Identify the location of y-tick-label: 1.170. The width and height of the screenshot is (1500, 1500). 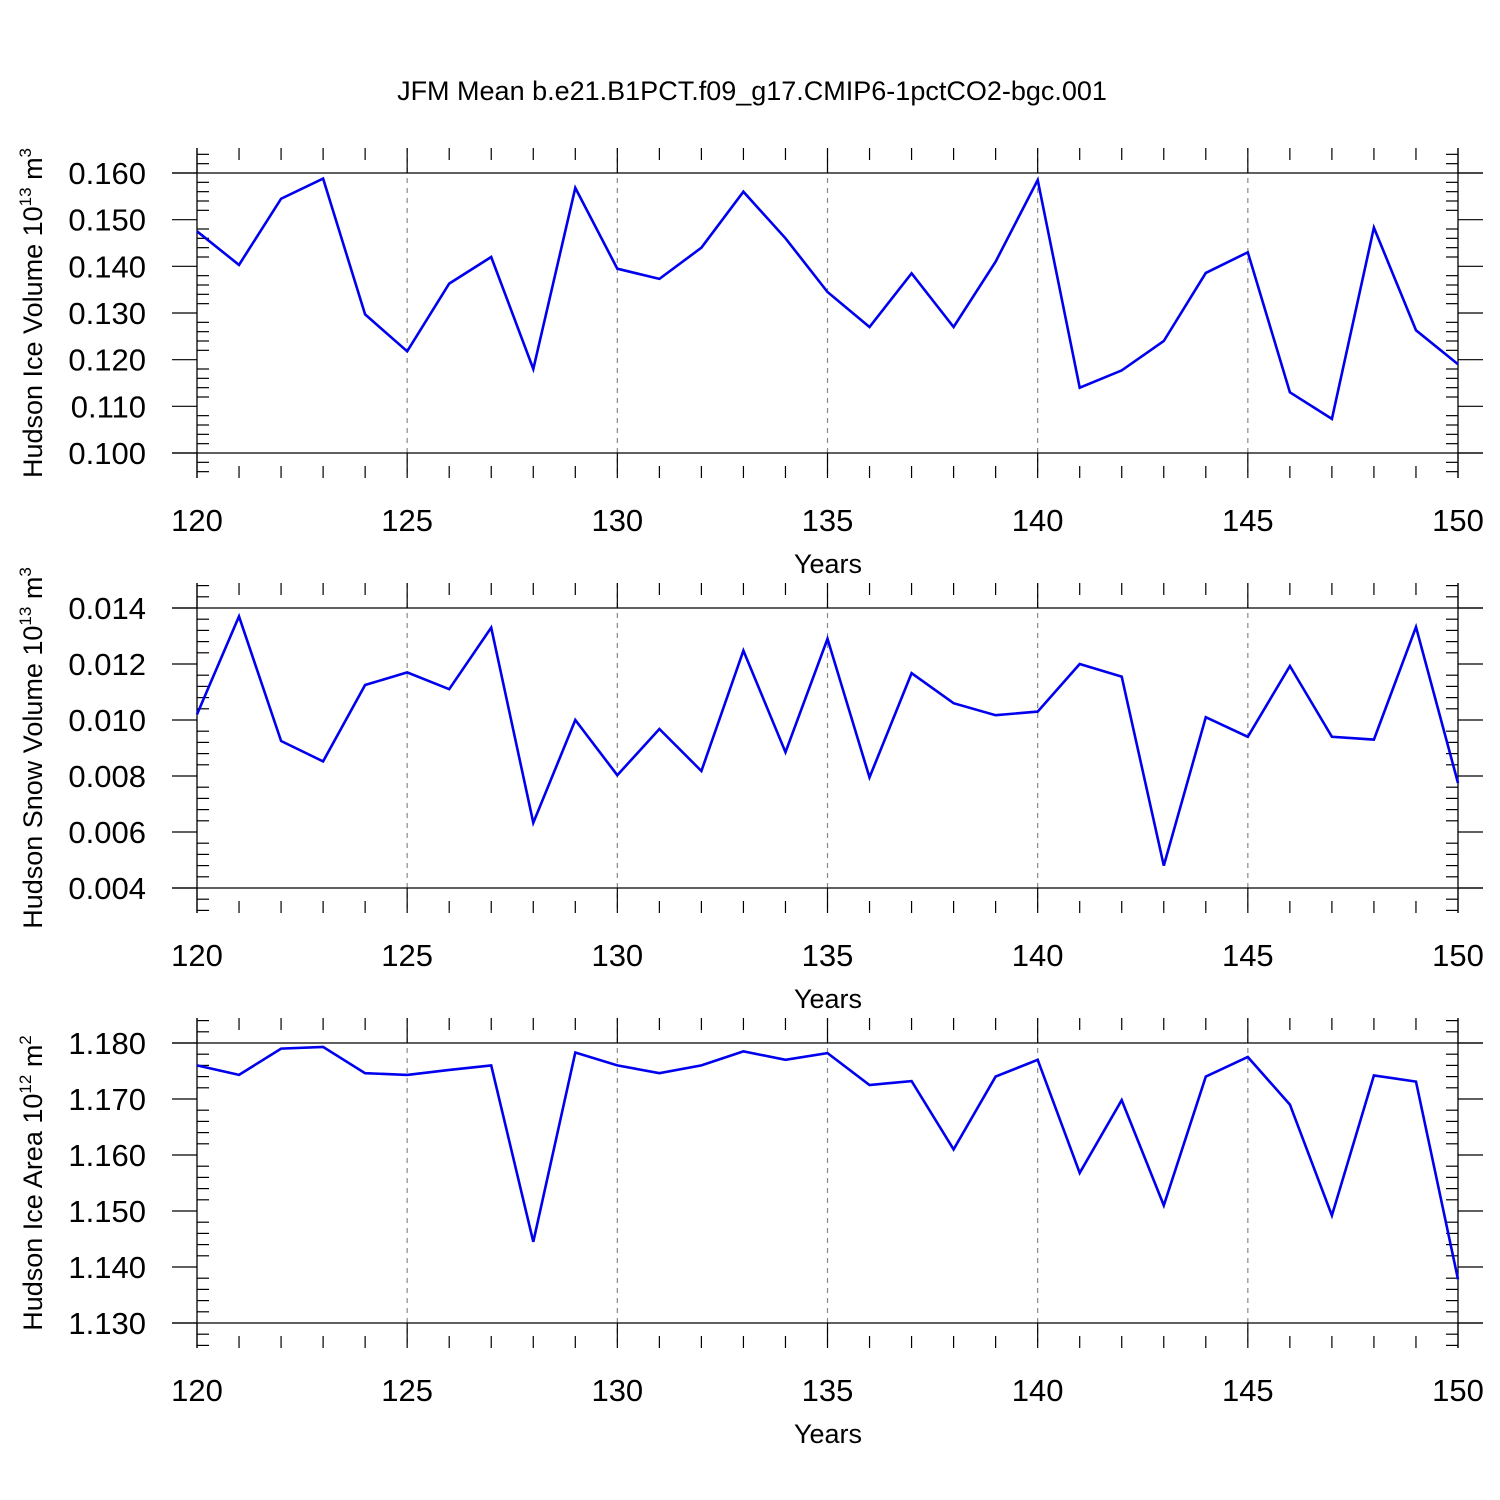
(107, 1099).